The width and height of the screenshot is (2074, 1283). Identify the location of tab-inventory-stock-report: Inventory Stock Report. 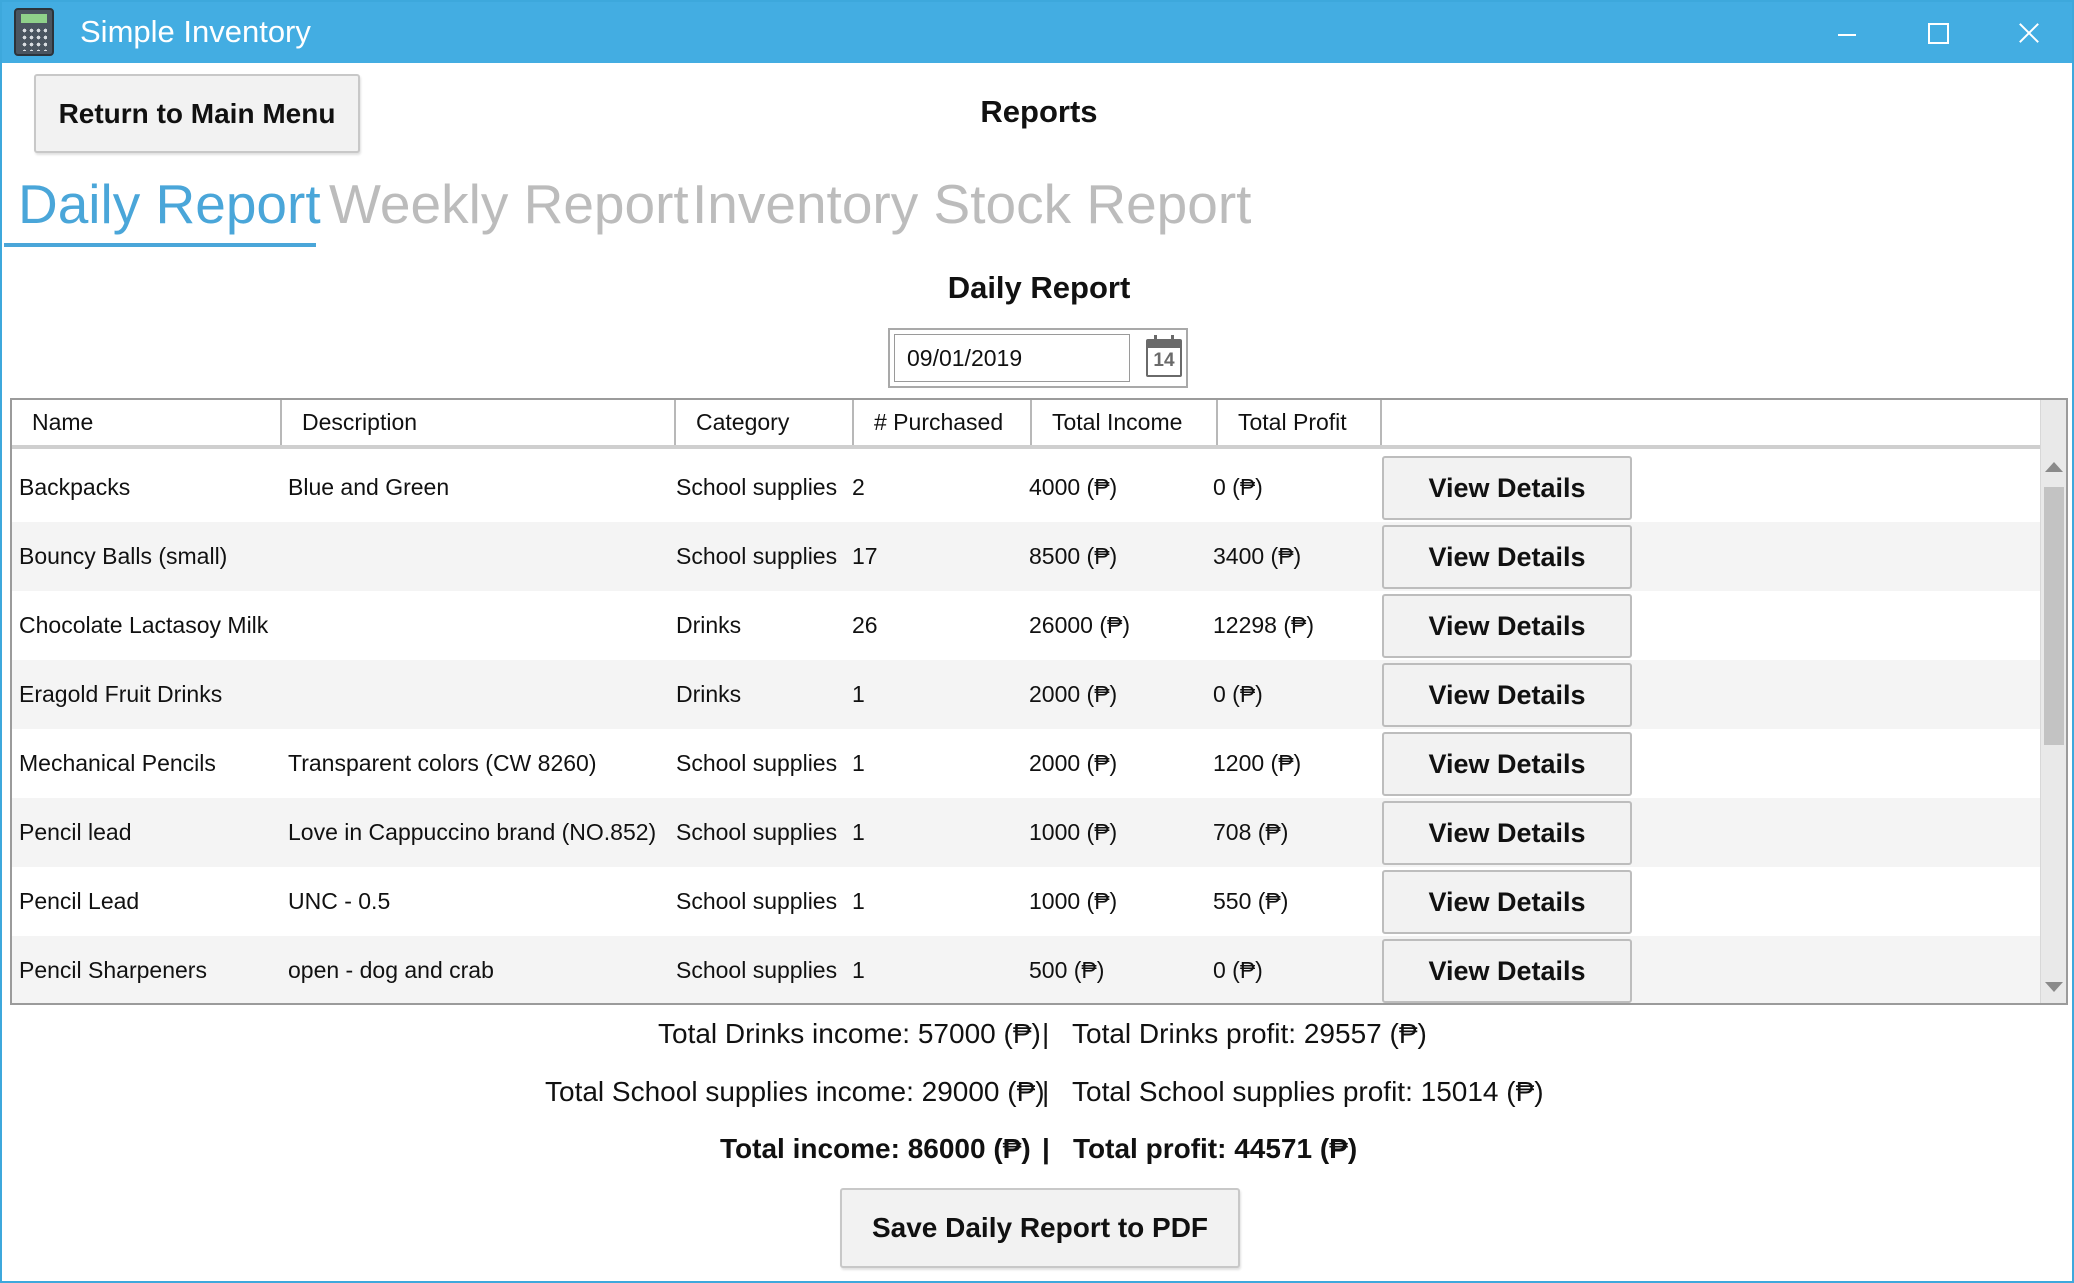
(972, 204).